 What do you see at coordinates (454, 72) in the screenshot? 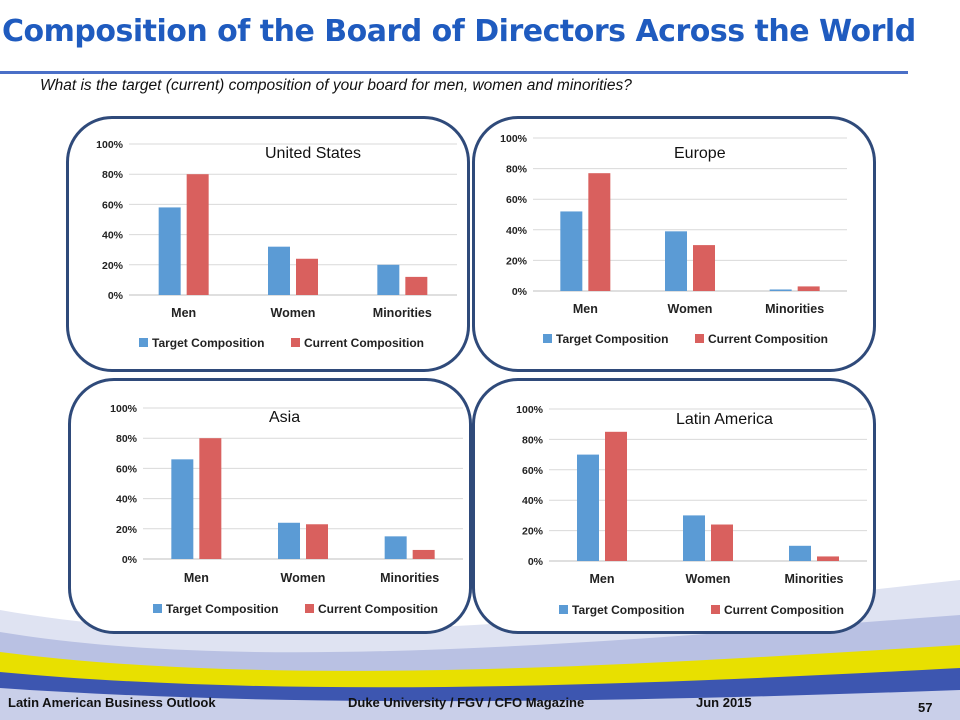
I see `title-underline` at bounding box center [454, 72].